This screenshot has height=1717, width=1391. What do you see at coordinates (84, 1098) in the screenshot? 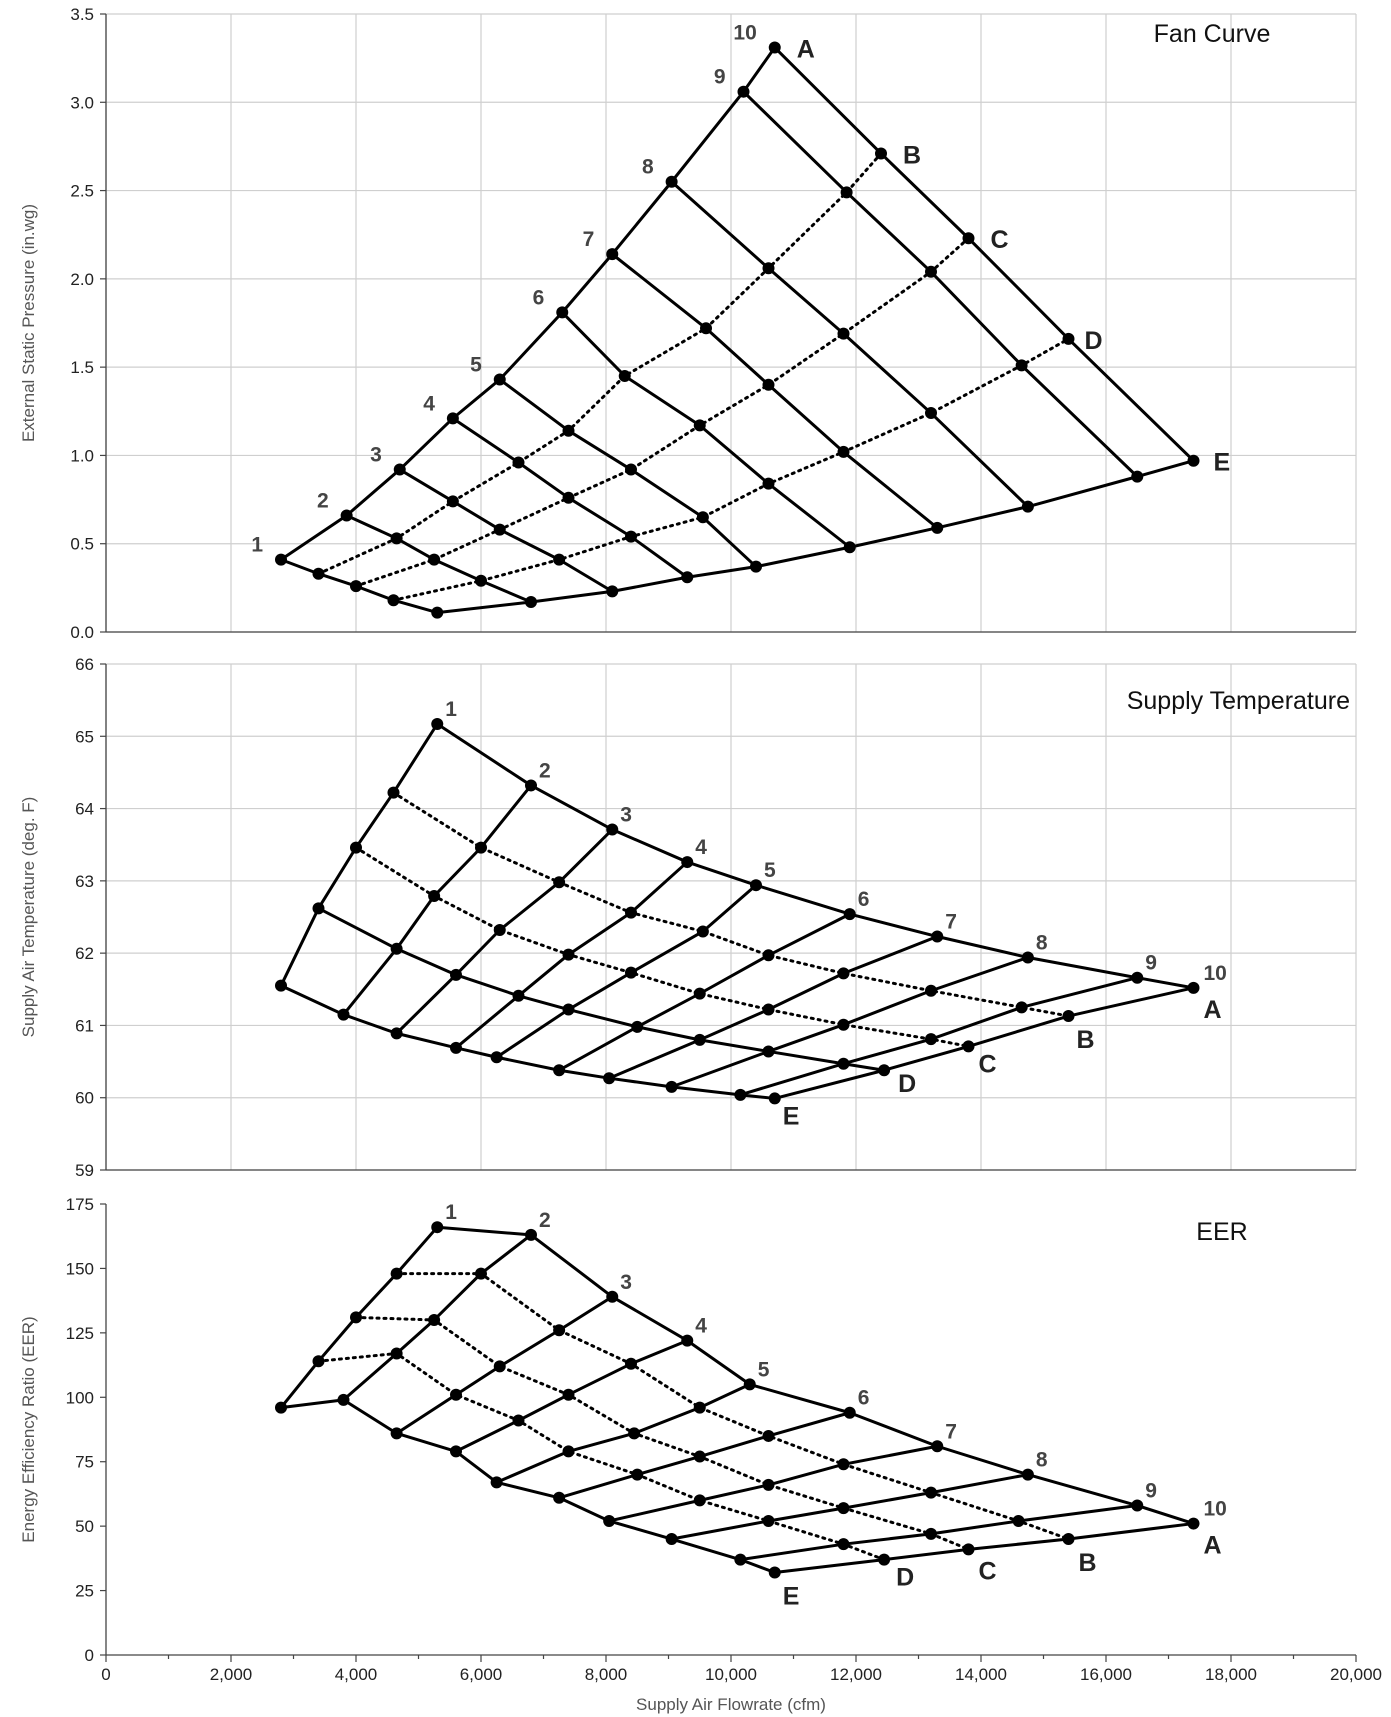
I see `y-tick-label: 60` at bounding box center [84, 1098].